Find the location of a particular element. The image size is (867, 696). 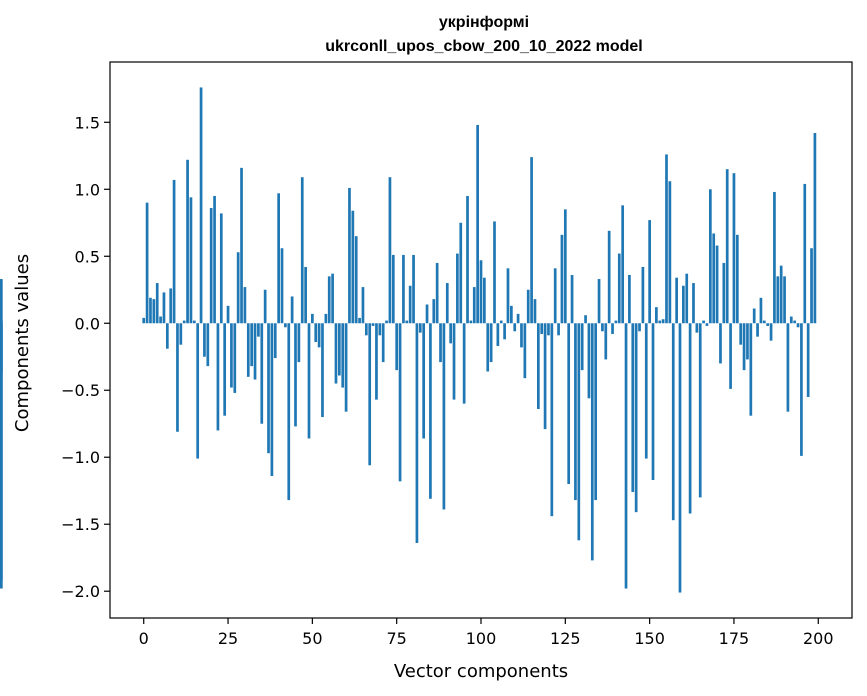

x-axis-ticks: 0 25 50 75 100 125 150 175 200 is located at coordinates (486, 633).